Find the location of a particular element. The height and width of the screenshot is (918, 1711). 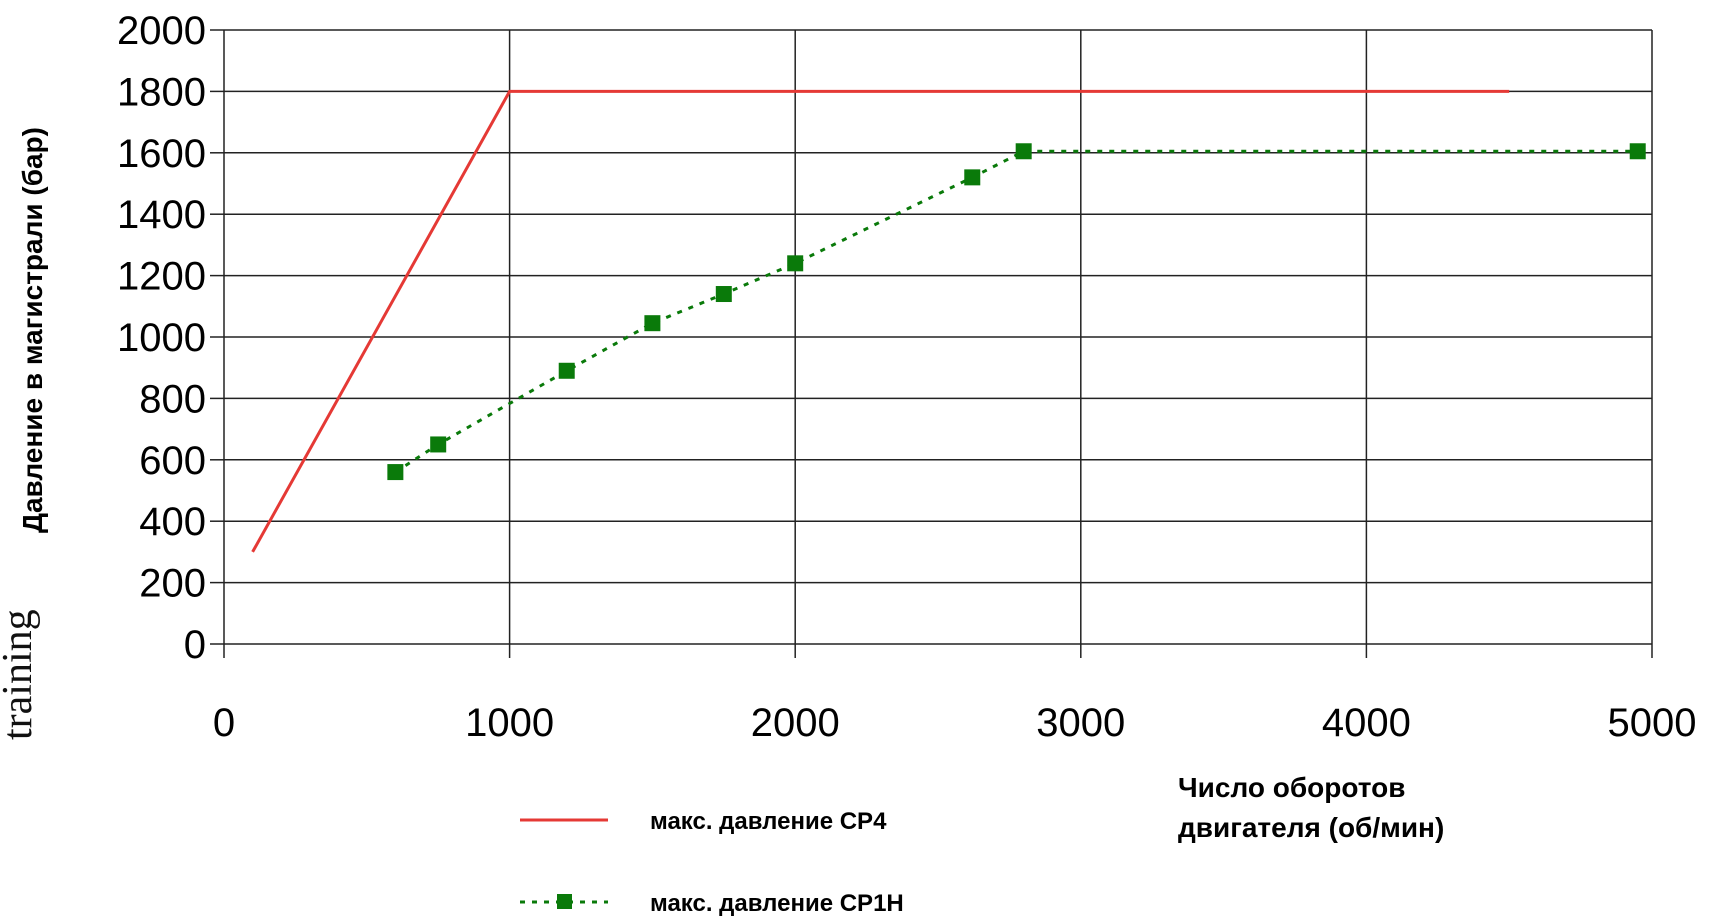

x-tick-label: 0 is located at coordinates (224, 723).